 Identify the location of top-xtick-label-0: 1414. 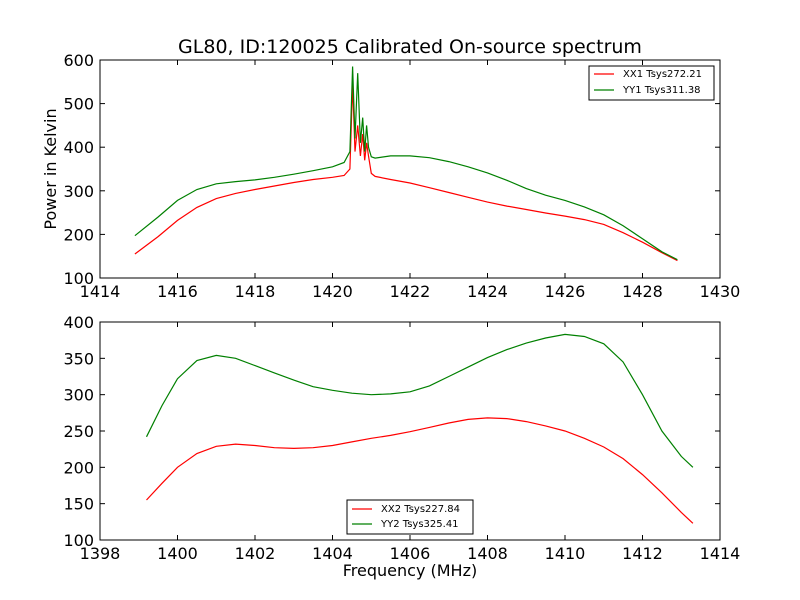
(100, 291).